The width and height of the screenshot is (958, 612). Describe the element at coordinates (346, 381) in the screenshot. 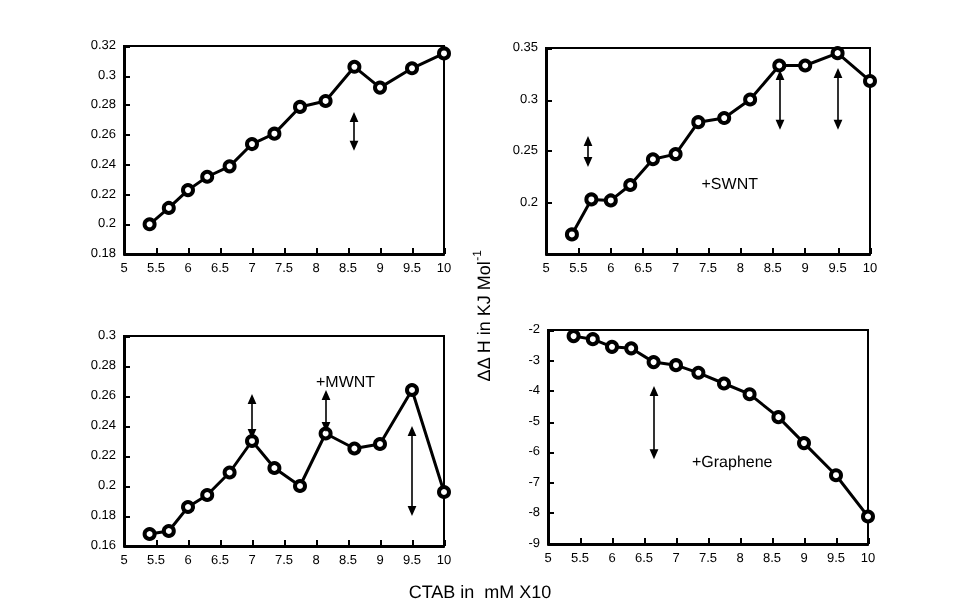

I see `annotation: +MWNT` at that location.